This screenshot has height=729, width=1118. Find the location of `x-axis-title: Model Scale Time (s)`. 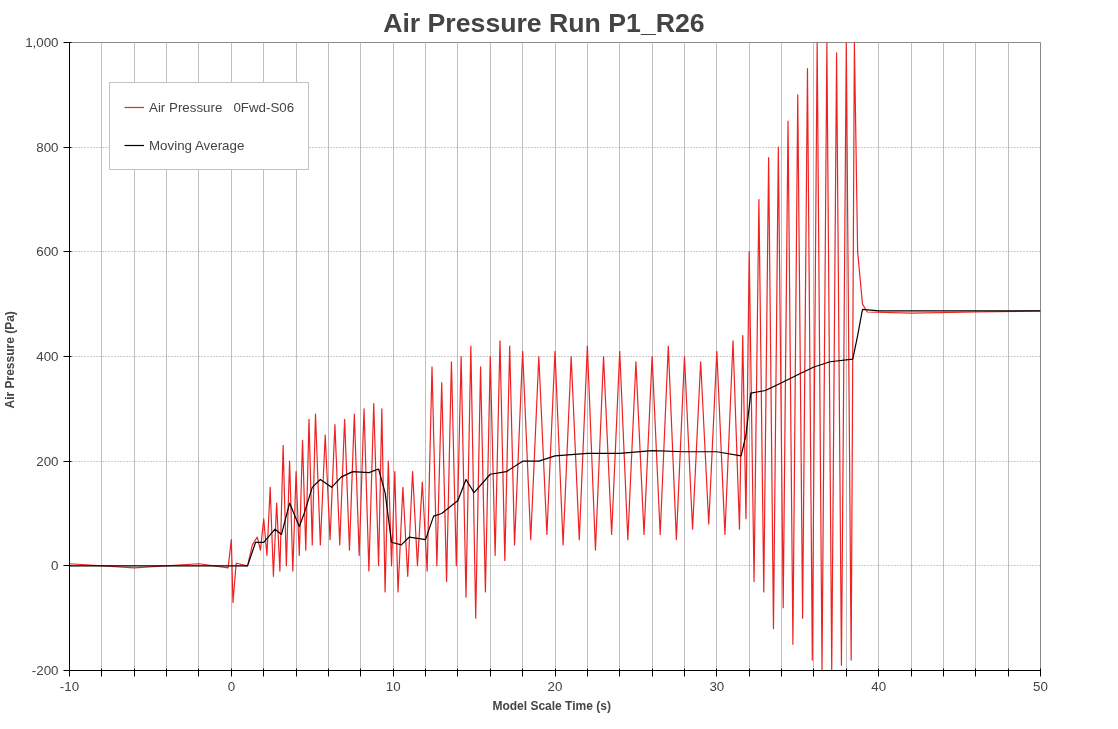

x-axis-title: Model Scale Time (s) is located at coordinates (551, 705).